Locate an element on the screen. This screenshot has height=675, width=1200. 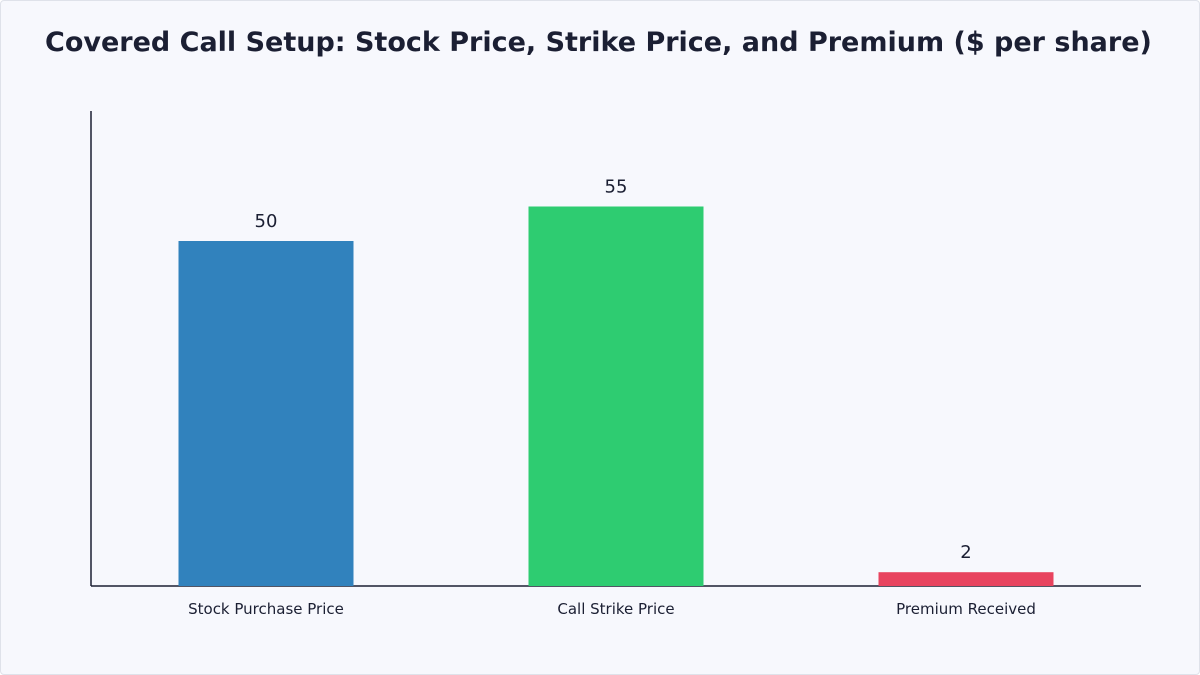
x-tick-label: Call Strike Price is located at coordinates (615, 609).